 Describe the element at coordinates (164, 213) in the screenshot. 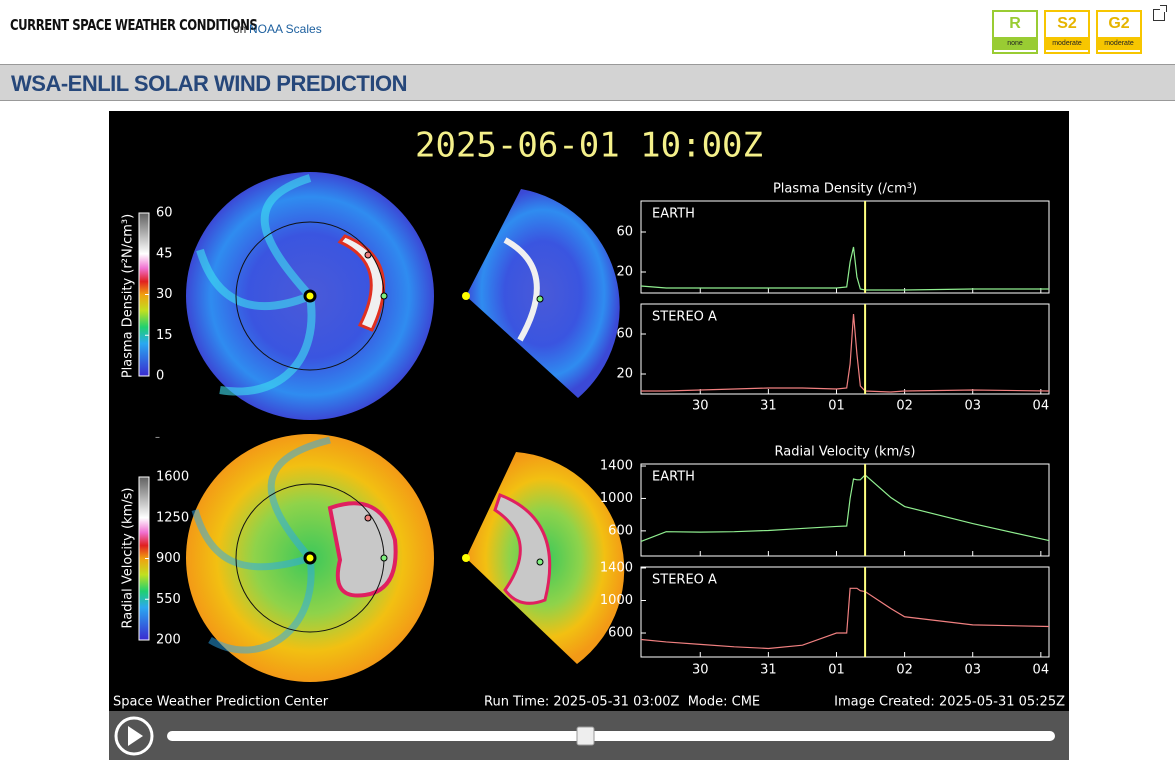

I see `colorbar-tick-label: 60` at that location.